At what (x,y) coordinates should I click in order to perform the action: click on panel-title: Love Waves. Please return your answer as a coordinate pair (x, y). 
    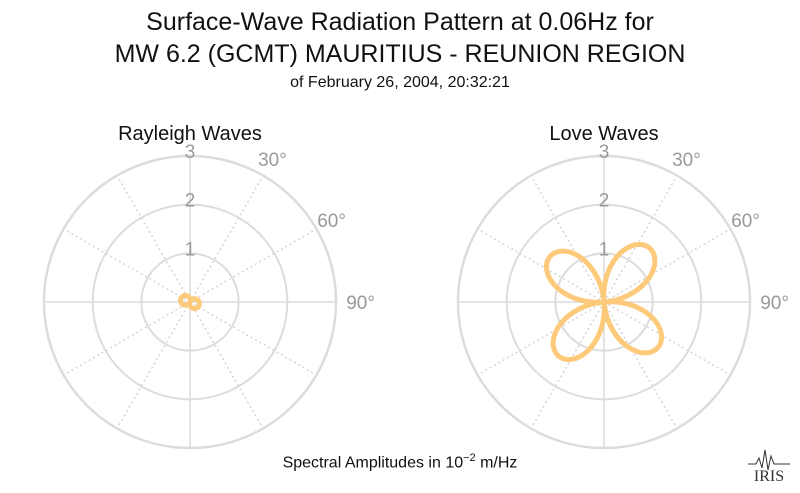
    Looking at the image, I should click on (603, 134).